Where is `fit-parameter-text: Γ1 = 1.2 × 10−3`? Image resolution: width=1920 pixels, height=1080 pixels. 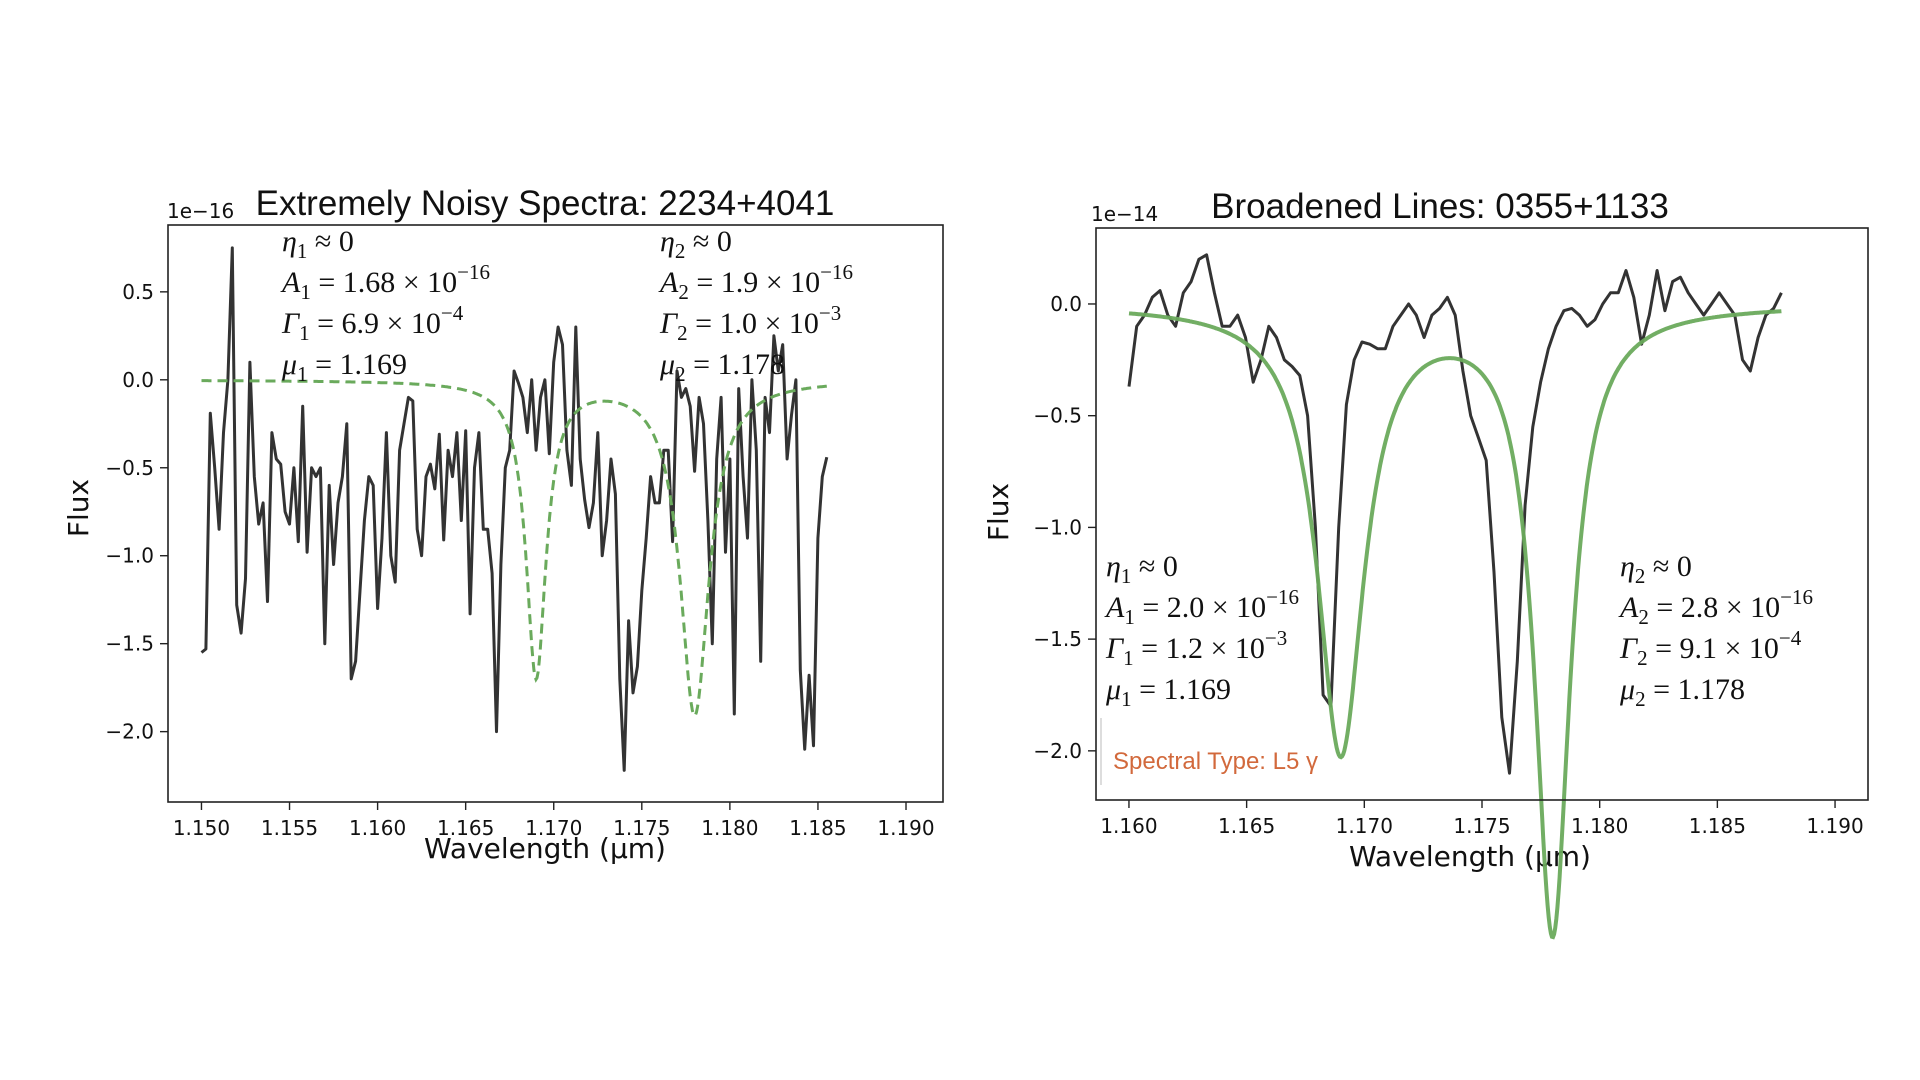 fit-parameter-text: Γ1 = 1.2 × 10−3 is located at coordinates (1196, 648).